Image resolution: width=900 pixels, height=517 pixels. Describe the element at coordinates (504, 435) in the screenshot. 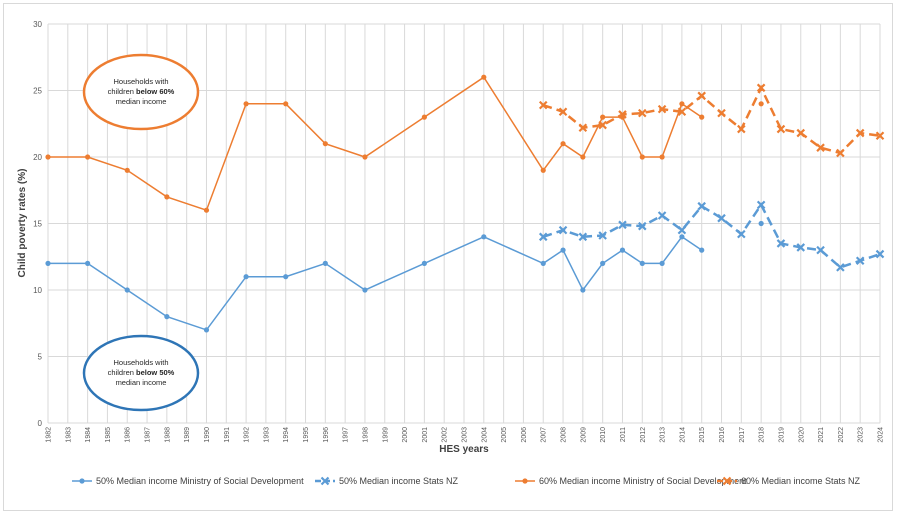

I see `x-tick-label: 2005` at that location.